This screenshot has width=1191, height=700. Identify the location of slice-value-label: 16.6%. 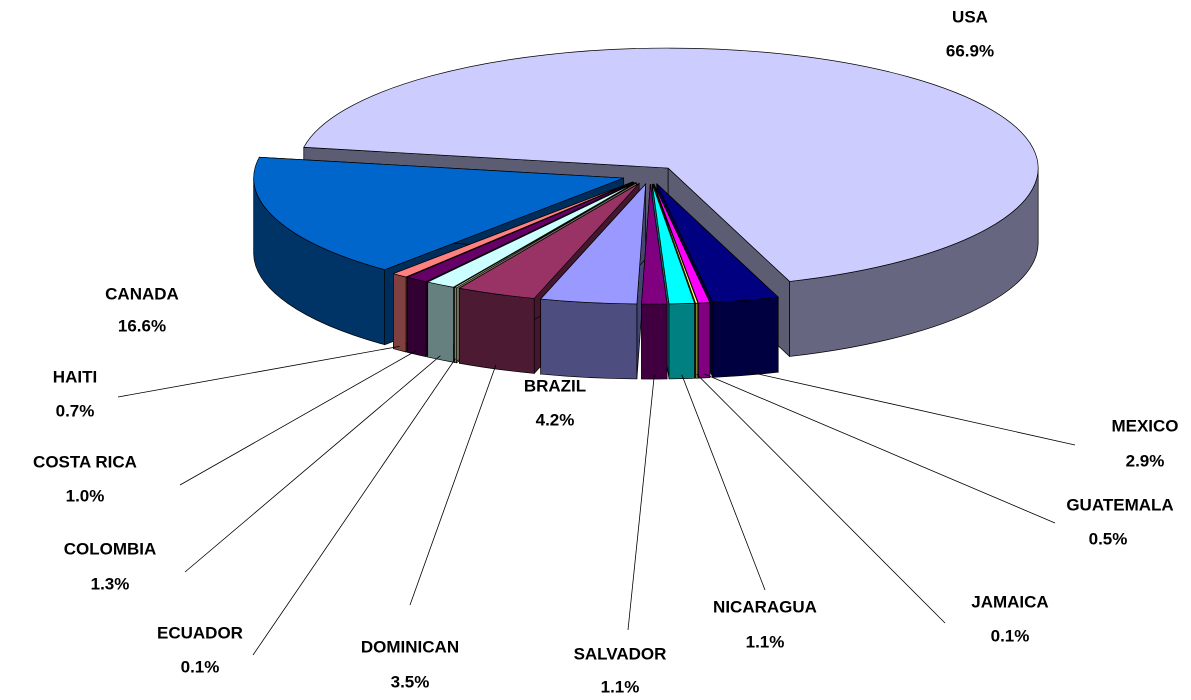
(142, 325).